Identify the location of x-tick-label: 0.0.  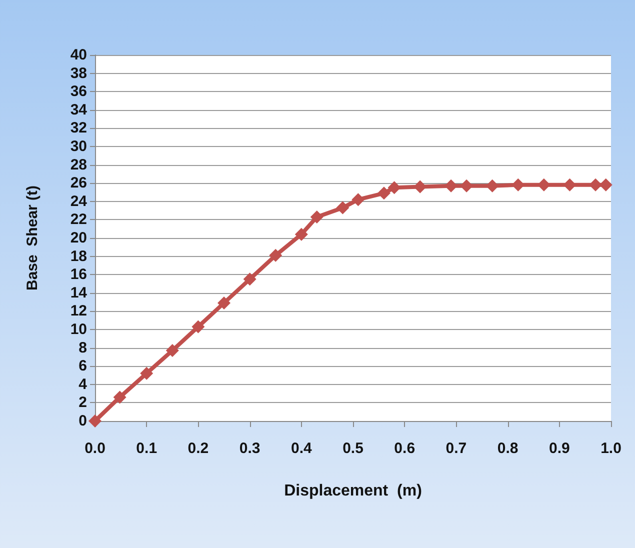
(95, 448).